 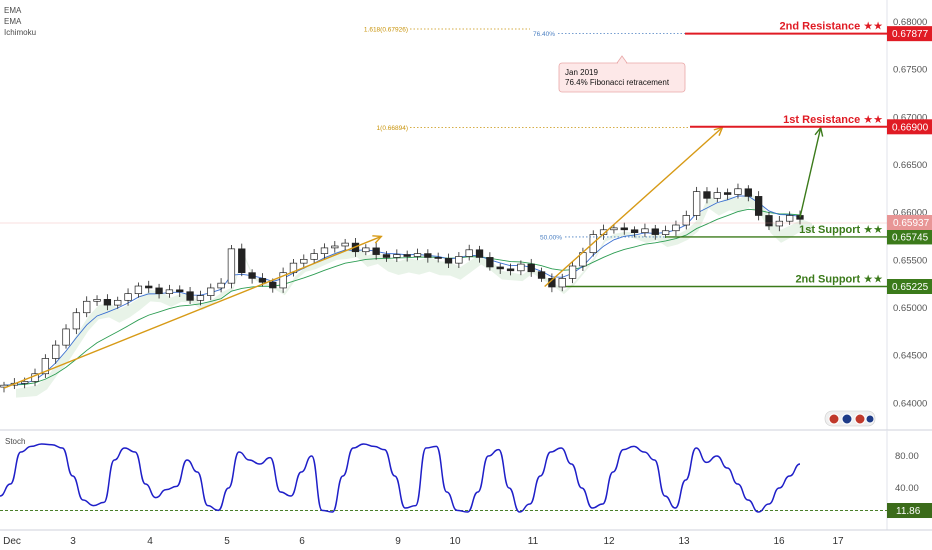 What do you see at coordinates (622, 74) in the screenshot?
I see `fibonacci-annotation: Jan 2019 76.4% Fibonacci retracement` at bounding box center [622, 74].